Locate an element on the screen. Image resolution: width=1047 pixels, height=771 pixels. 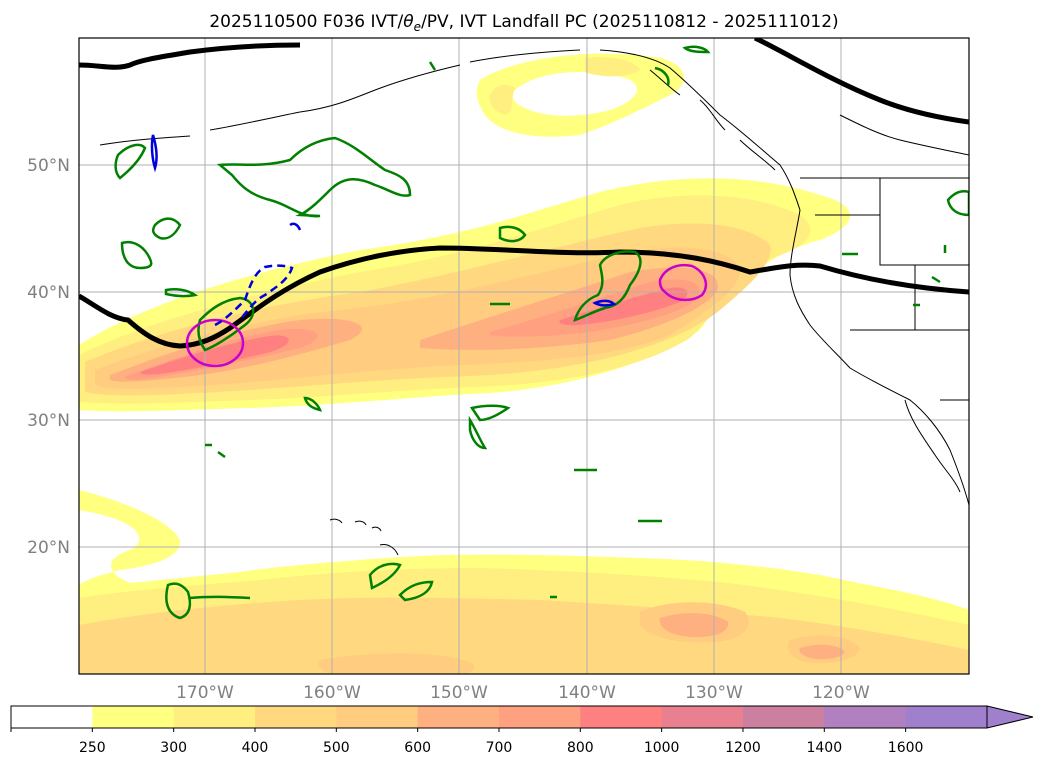
blue-contours is located at coordinates (383, 230).